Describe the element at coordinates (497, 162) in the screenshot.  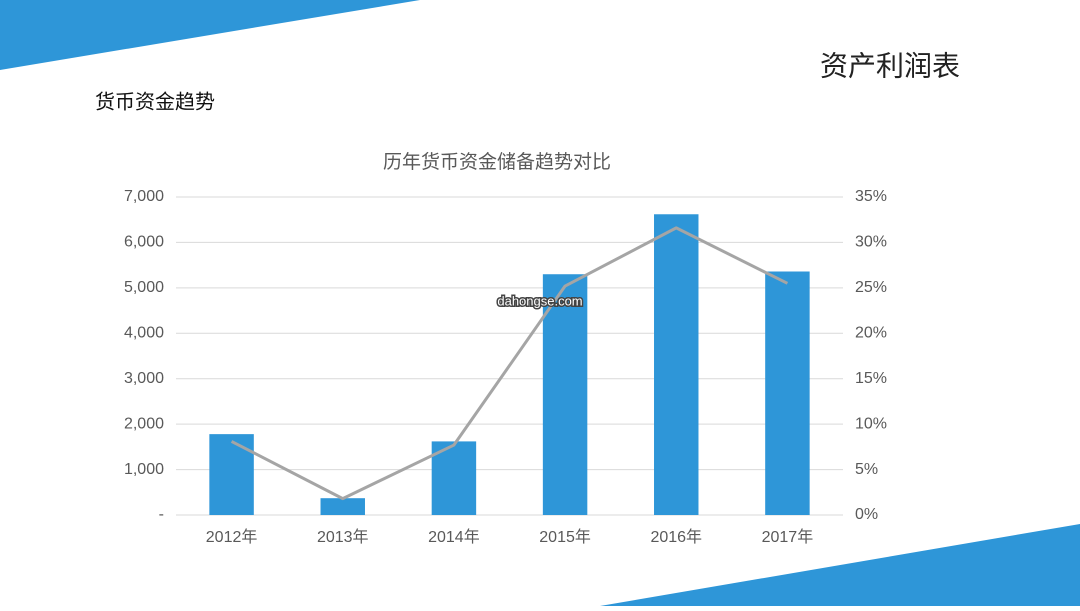
I see `chart-title: 历年货币资金储备趋势对比` at that location.